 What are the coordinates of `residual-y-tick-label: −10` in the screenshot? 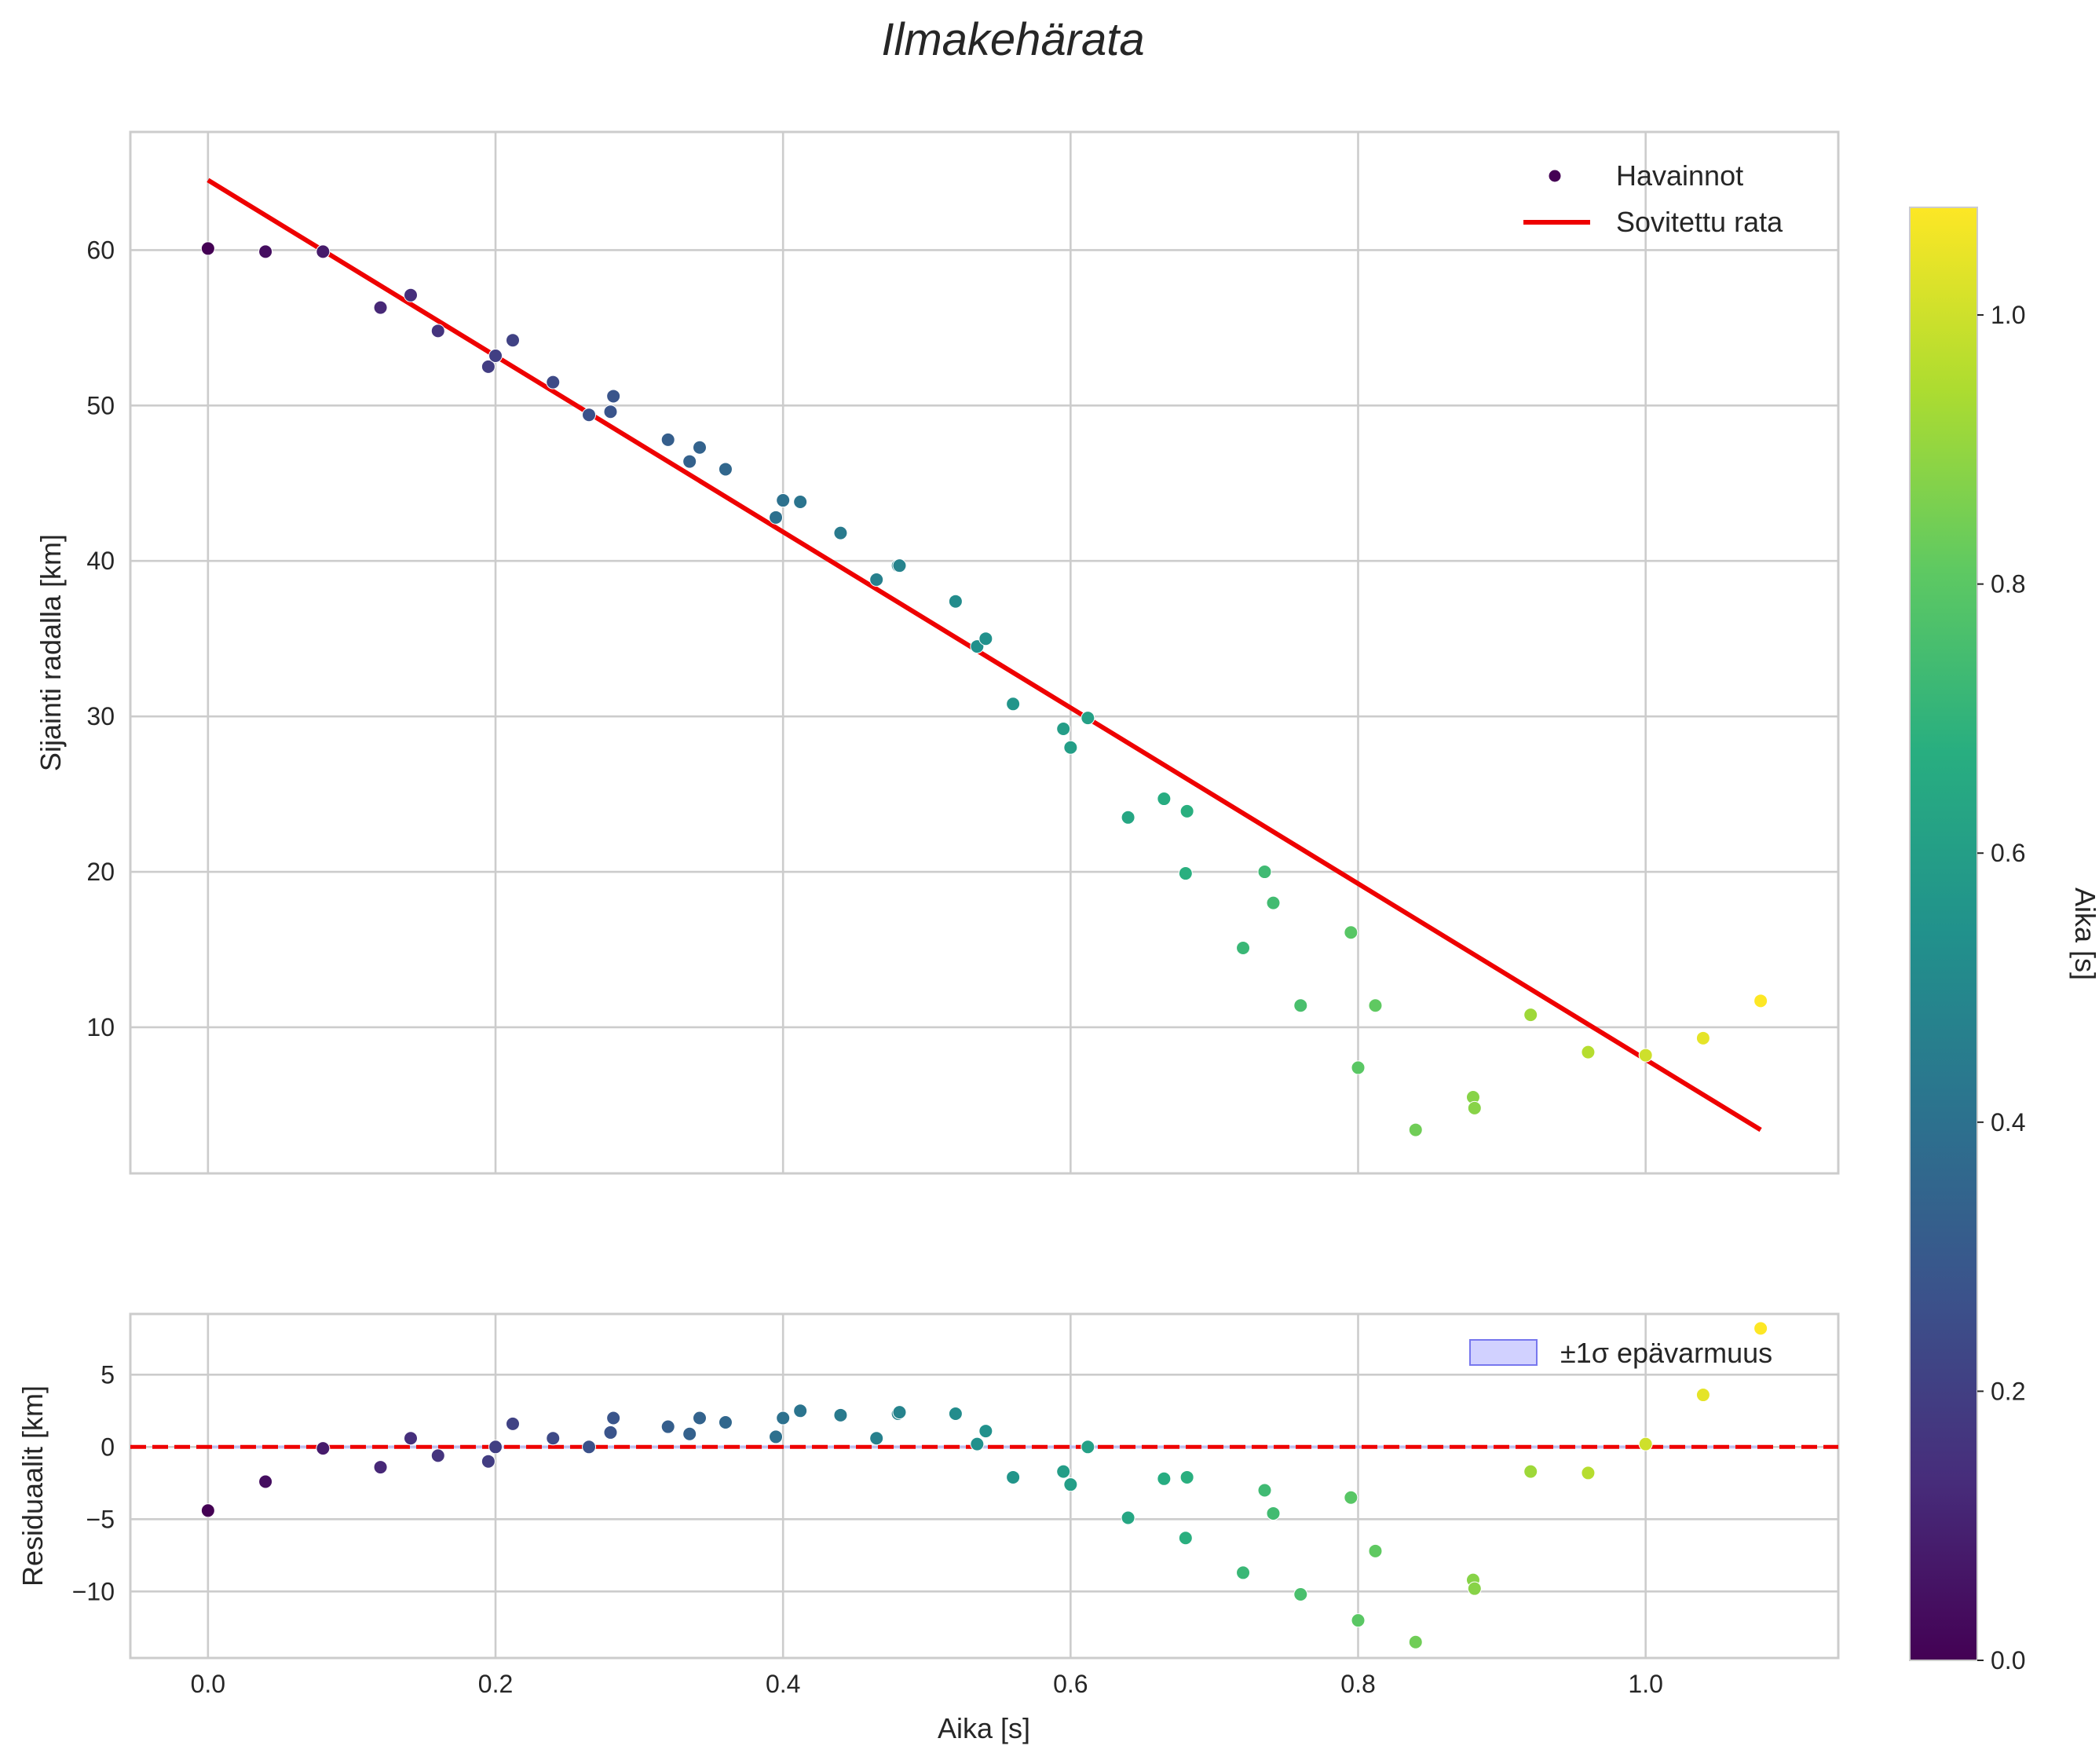 It's located at (93, 1591).